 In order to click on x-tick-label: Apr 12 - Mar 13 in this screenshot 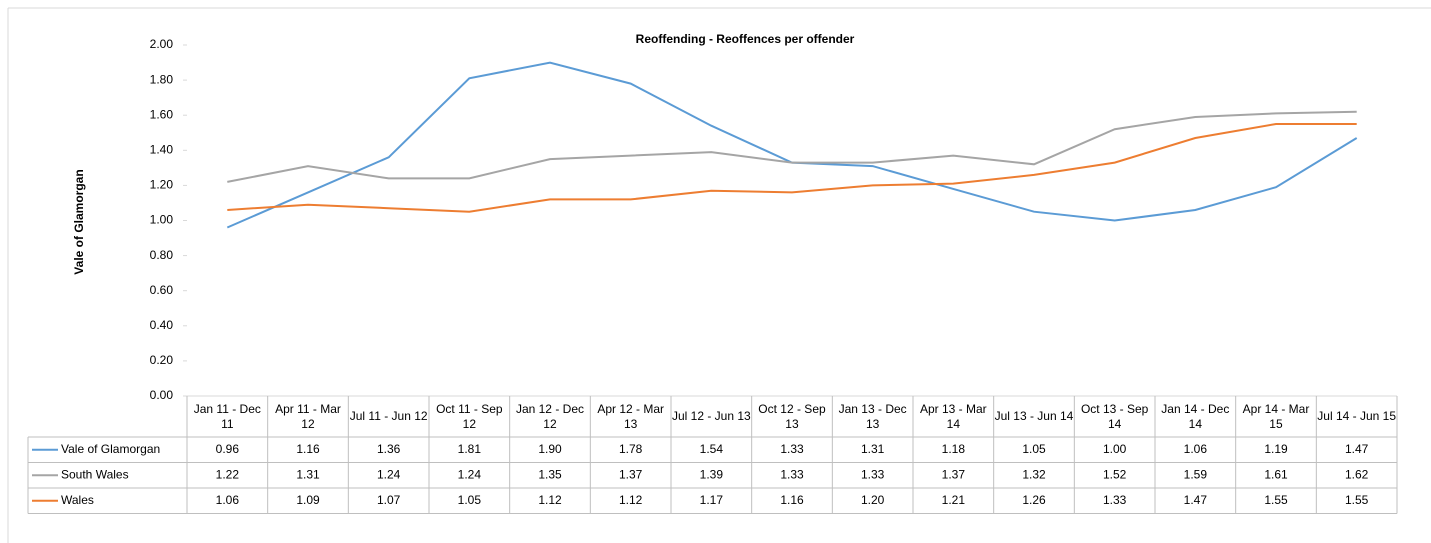, I will do `click(630, 416)`.